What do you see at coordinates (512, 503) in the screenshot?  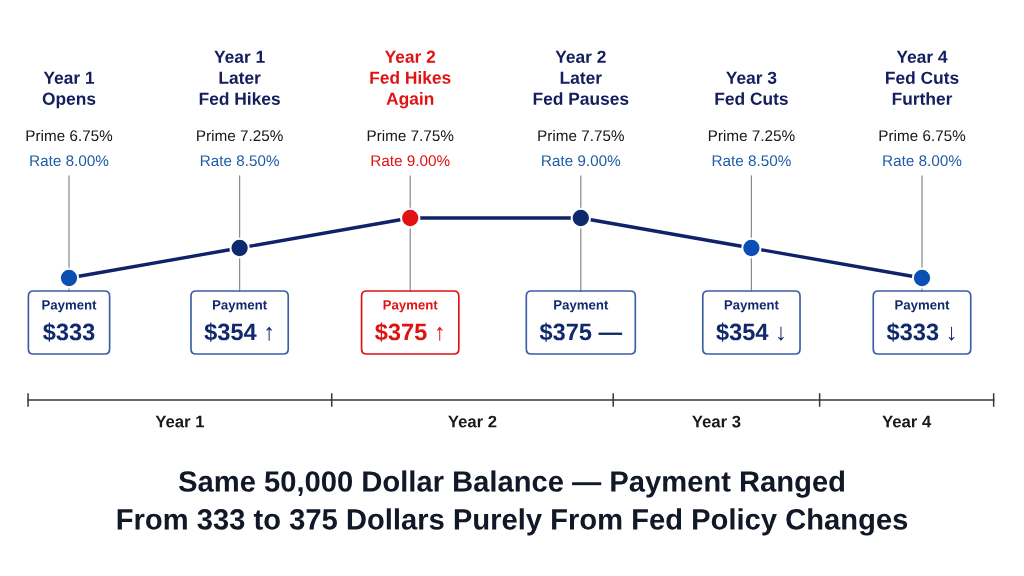 I see `text: Same 50,000 Dollar Balance — Payment Ranged From 333 to 375 Dollars Purely From Fed Policy Changes` at bounding box center [512, 503].